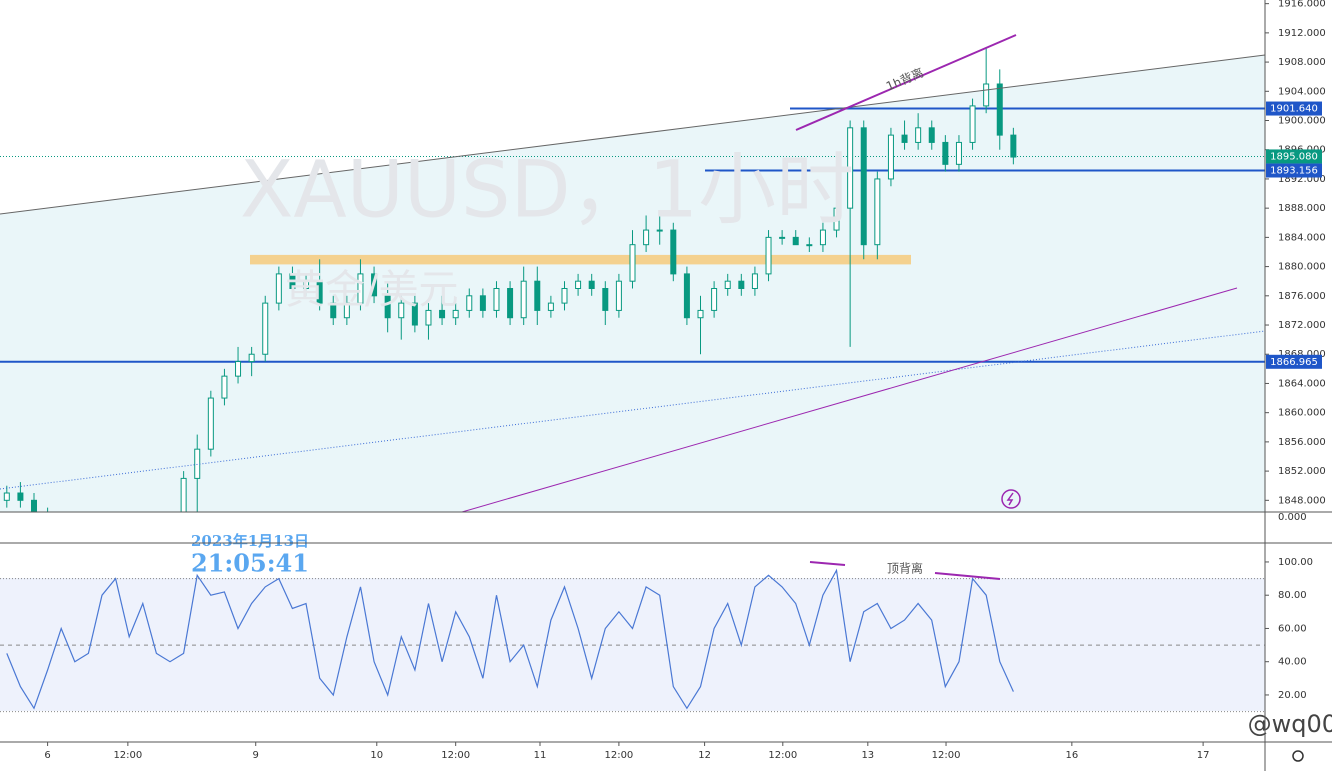 This screenshot has width=1332, height=771. I want to click on y-tick-label: 20.00, so click(1292, 695).